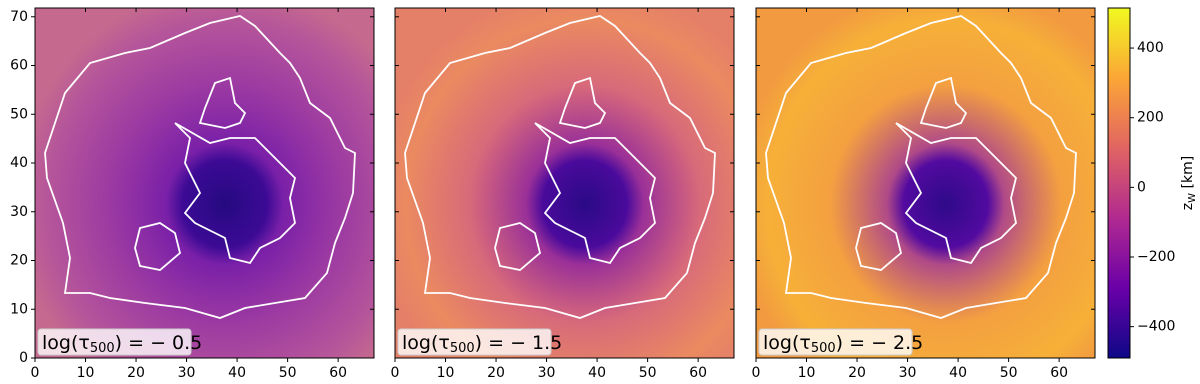 This screenshot has width=1200, height=384. I want to click on colorbar-label-part: W, so click(1192, 198).